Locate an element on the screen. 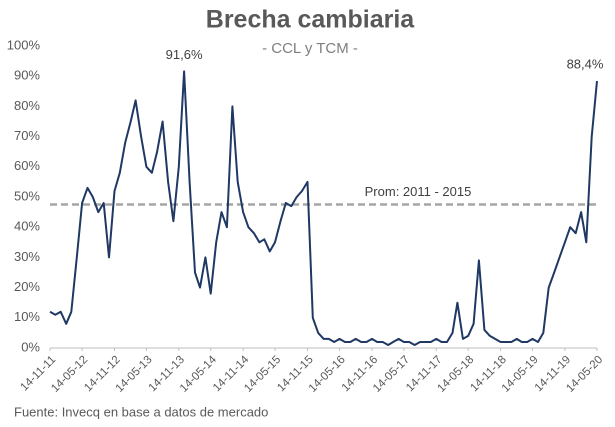 Image resolution: width=615 pixels, height=427 pixels. y-tick-label: 40% is located at coordinates (27, 226).